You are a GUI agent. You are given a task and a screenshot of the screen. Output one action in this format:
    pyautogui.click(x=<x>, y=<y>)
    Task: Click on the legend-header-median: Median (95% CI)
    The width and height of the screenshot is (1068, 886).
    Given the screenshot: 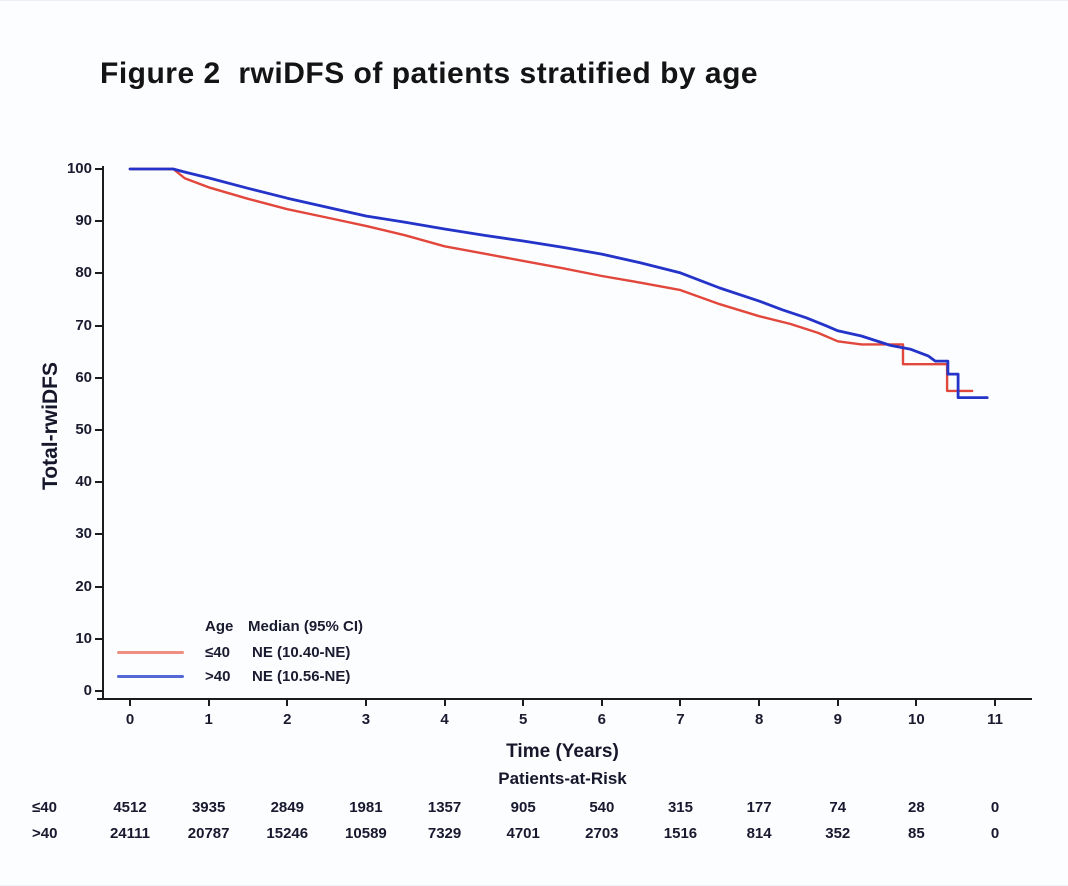 What is the action you would take?
    pyautogui.click(x=306, y=626)
    